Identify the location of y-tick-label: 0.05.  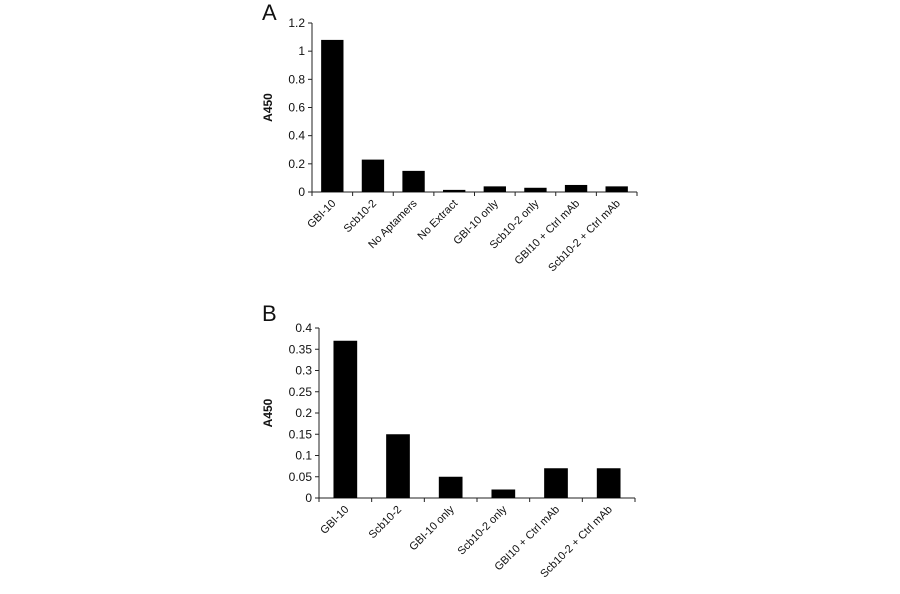
(301, 477).